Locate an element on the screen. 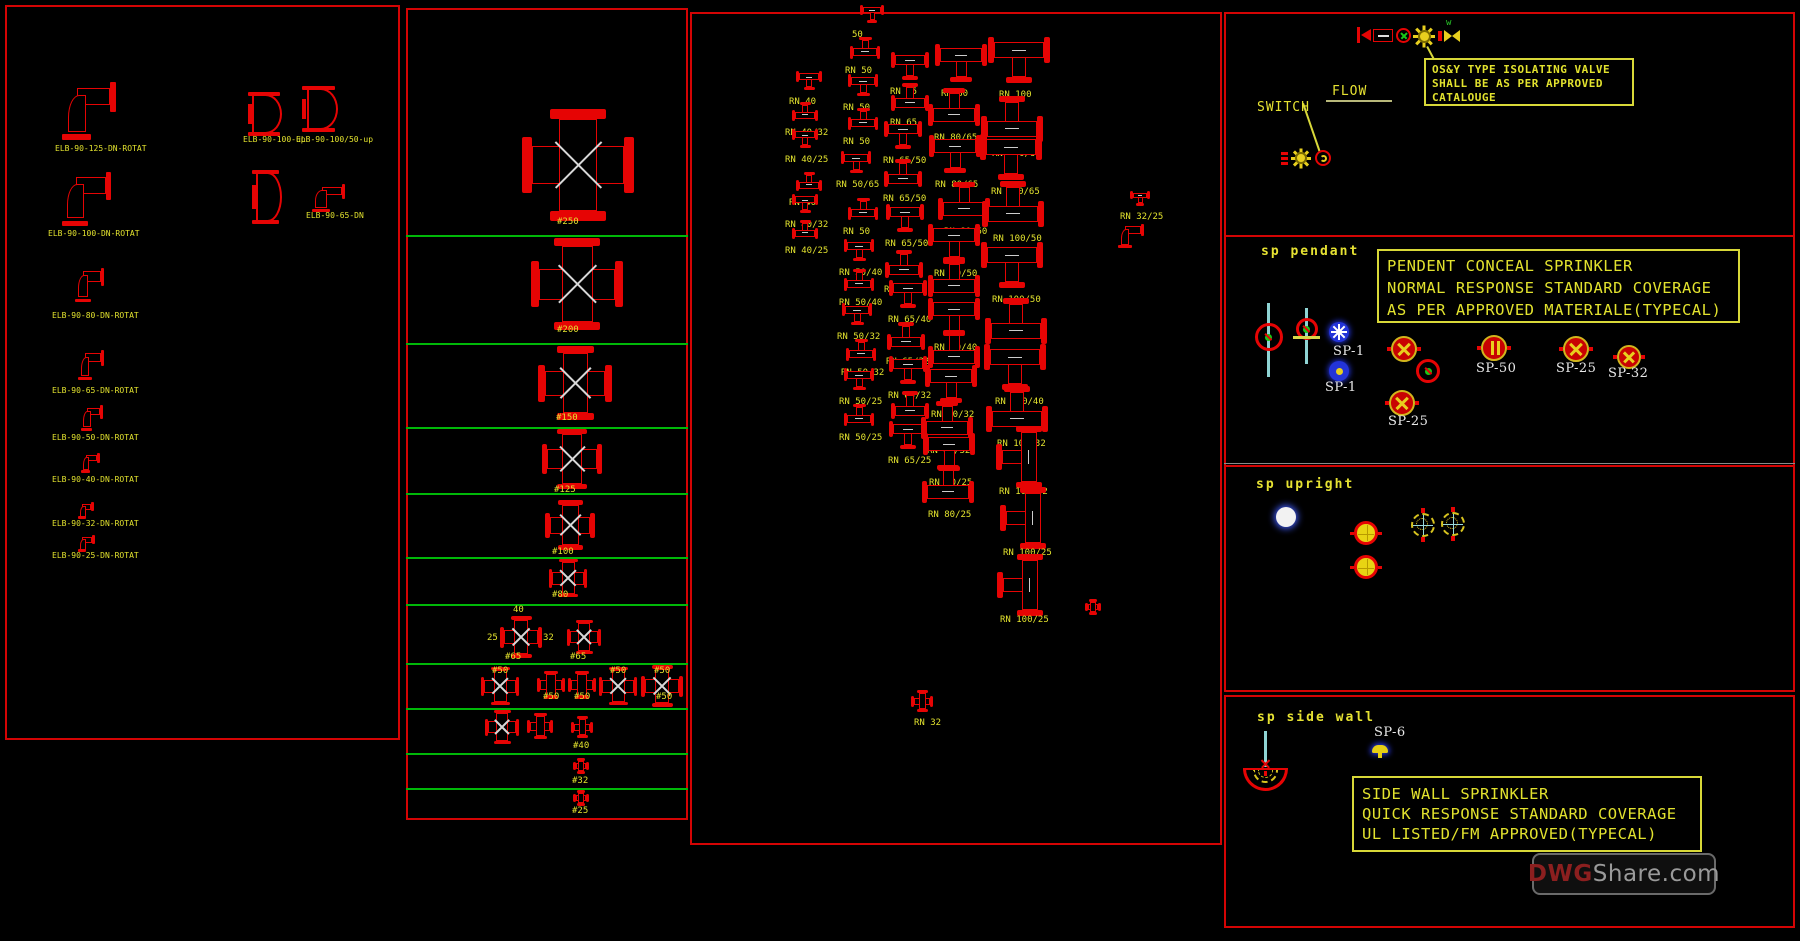 The height and width of the screenshot is (941, 1800). pendant-head-symbol is located at coordinates (1380, 749).